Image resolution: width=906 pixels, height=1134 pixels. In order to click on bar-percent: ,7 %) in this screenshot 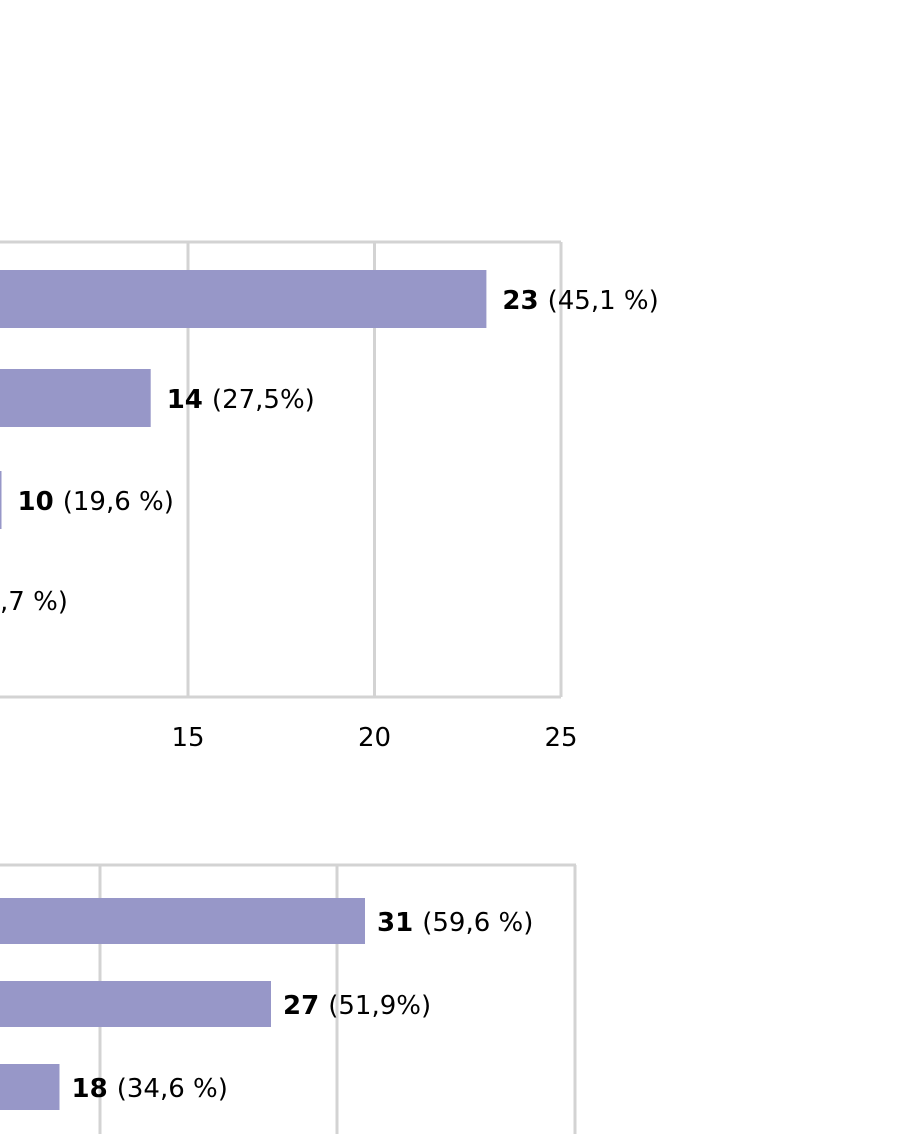, I will do `click(34, 602)`.